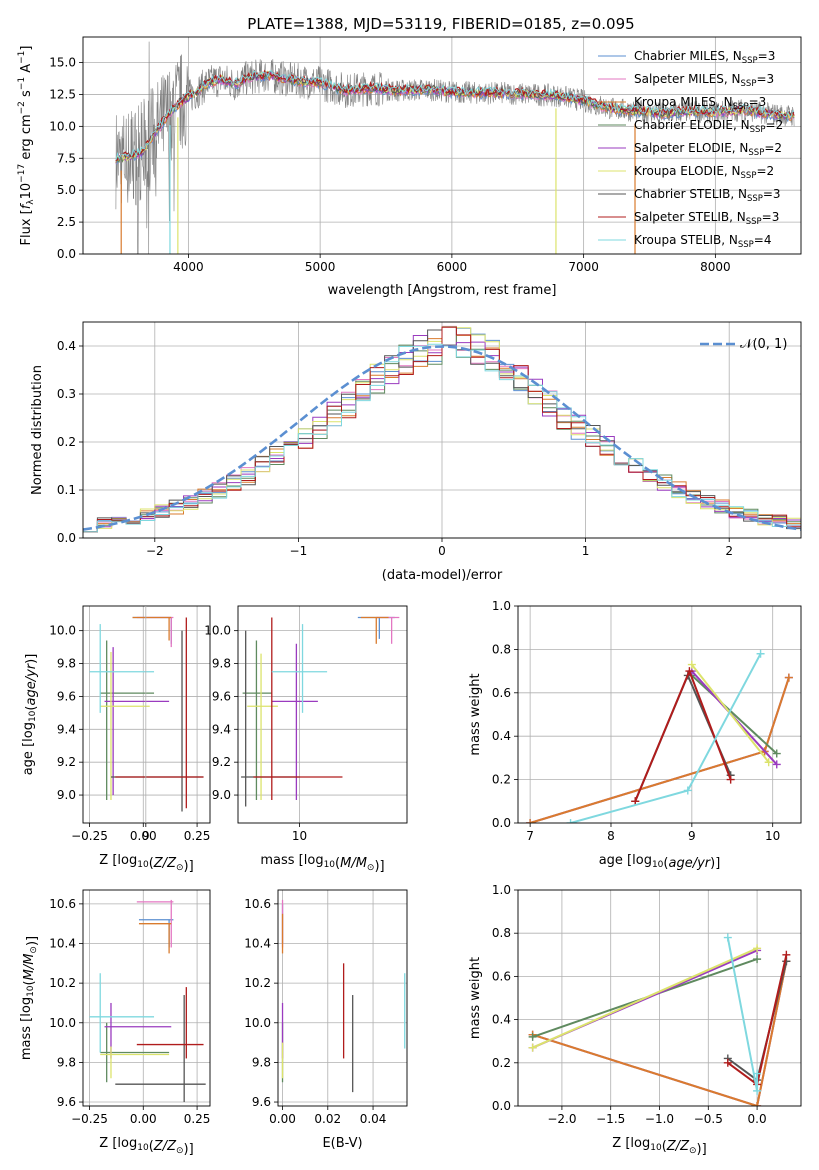  What do you see at coordinates (143, 836) in the screenshot?
I see `x-tick-label: 0.00` at bounding box center [143, 836].